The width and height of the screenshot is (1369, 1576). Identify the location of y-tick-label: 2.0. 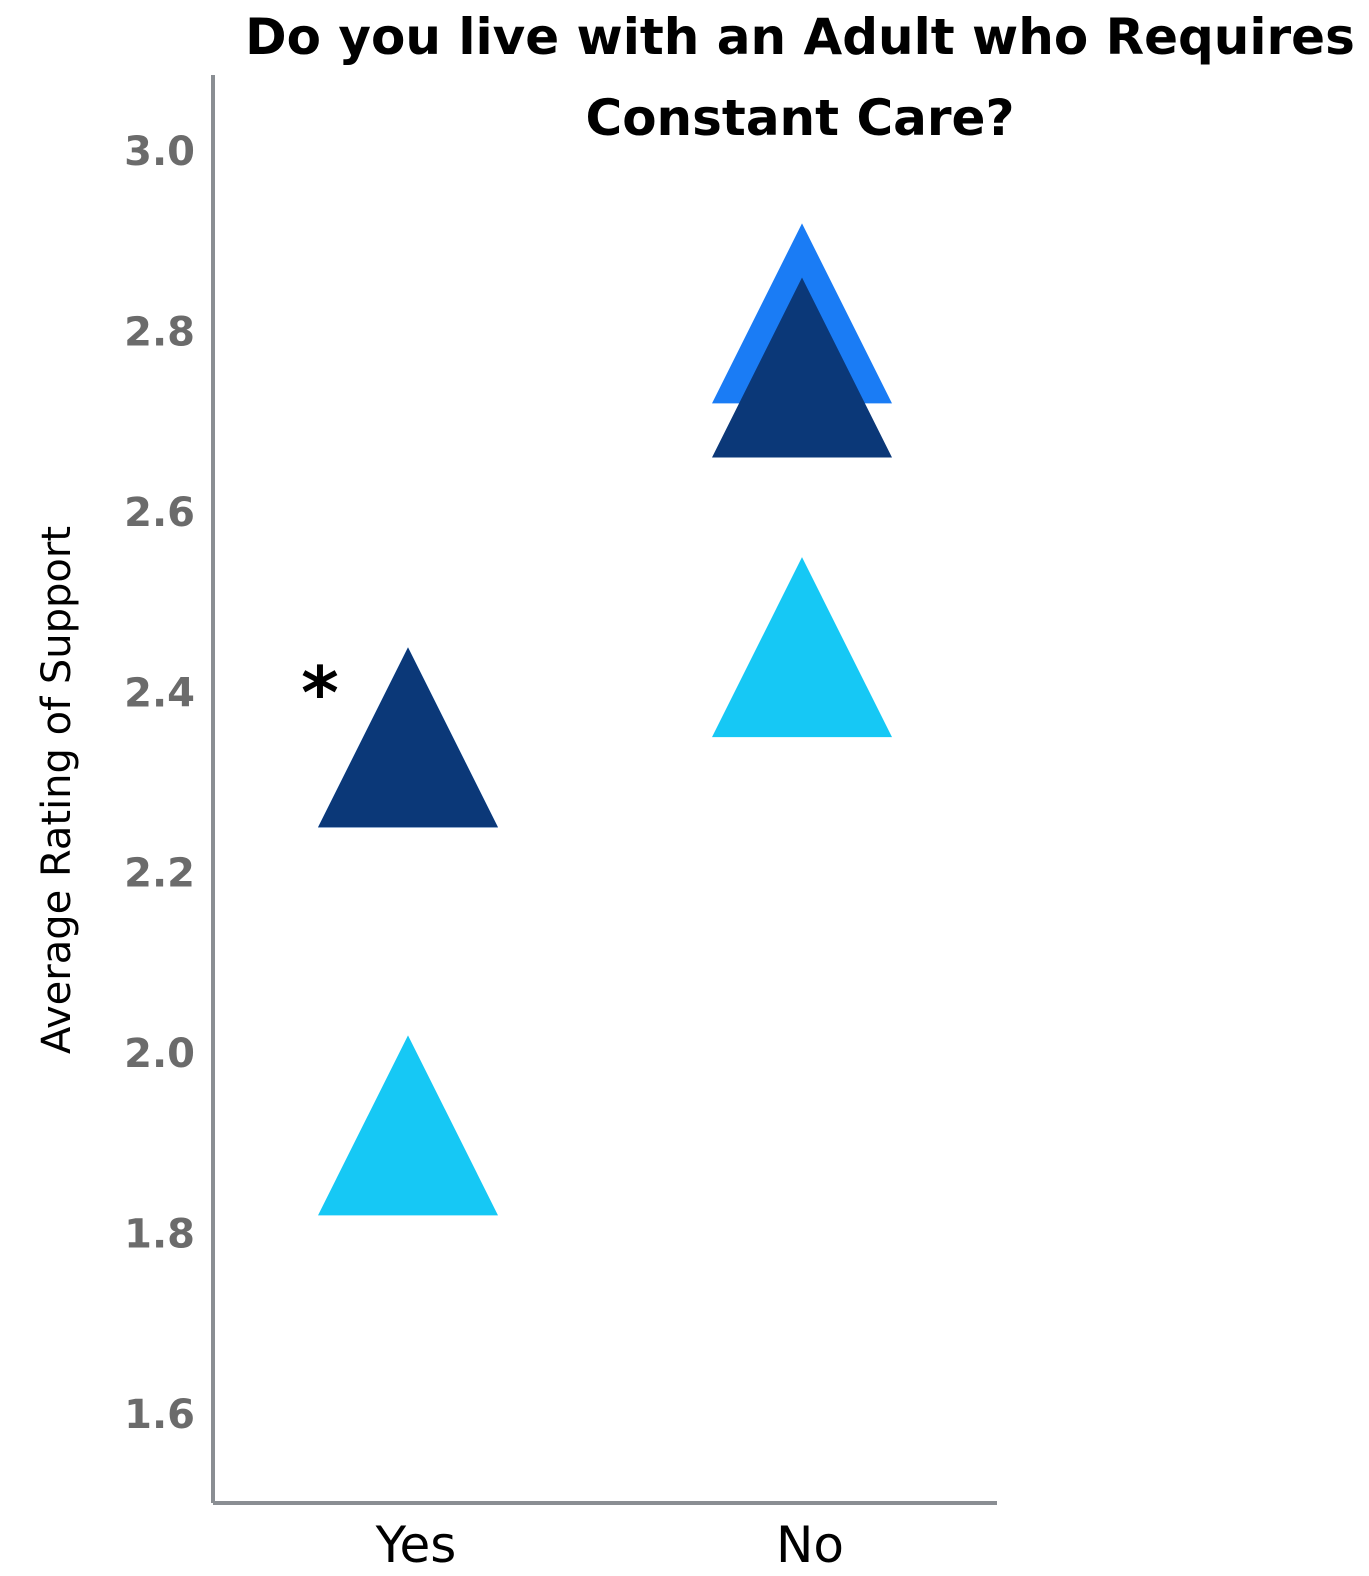
(159, 1054).